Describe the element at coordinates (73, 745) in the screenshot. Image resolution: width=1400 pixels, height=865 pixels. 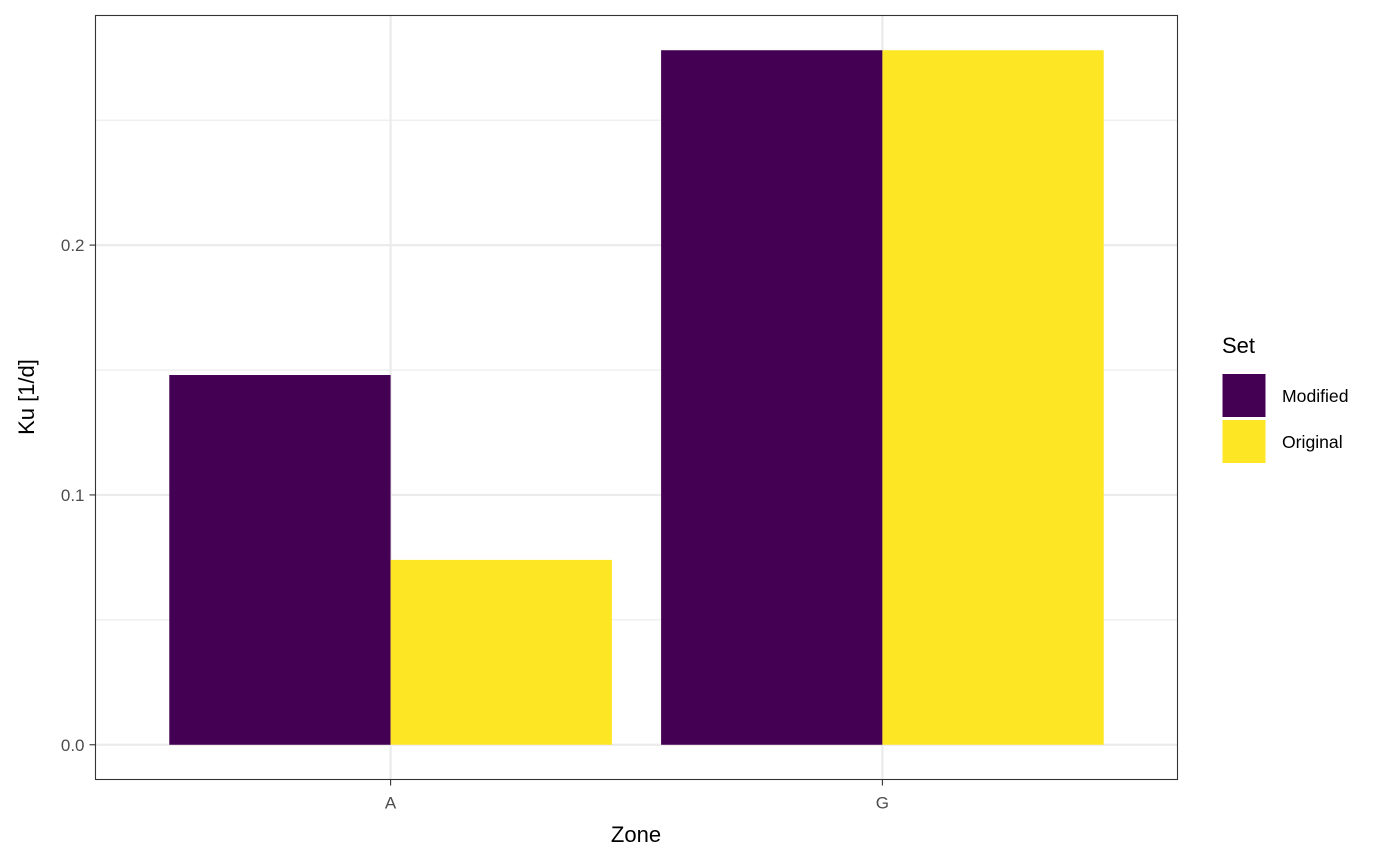
I see `y-tick-label: 0.0` at that location.